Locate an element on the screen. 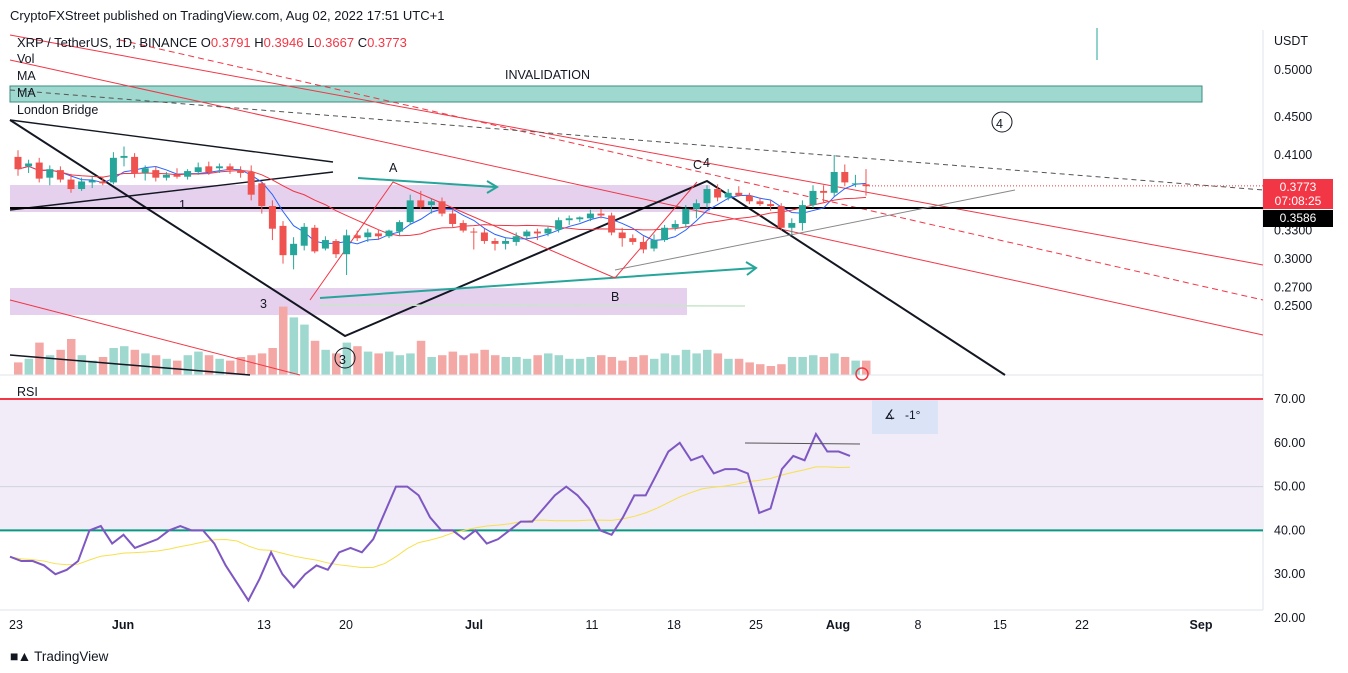 The height and width of the screenshot is (673, 1348). high-value: 0.3946 is located at coordinates (283, 42).